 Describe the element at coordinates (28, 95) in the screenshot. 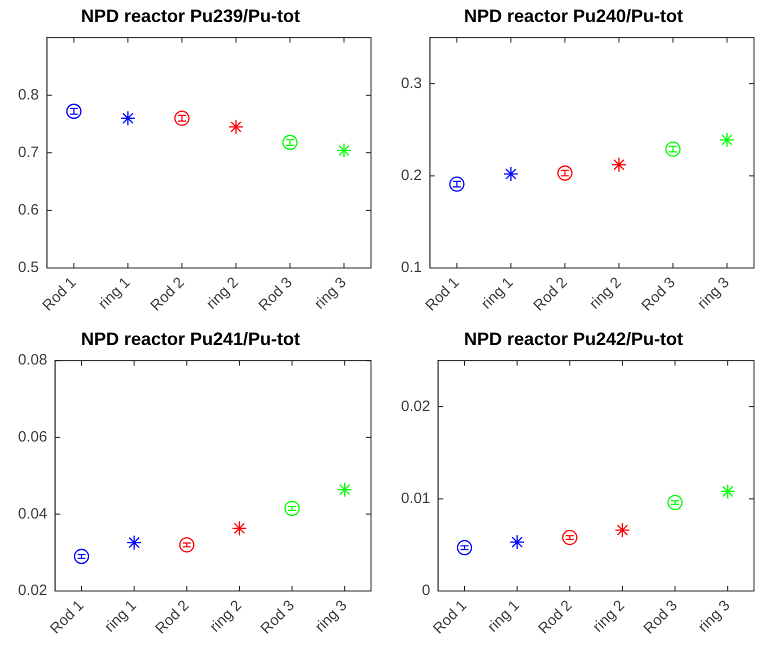

I see `y-tick-label: 0.8` at that location.